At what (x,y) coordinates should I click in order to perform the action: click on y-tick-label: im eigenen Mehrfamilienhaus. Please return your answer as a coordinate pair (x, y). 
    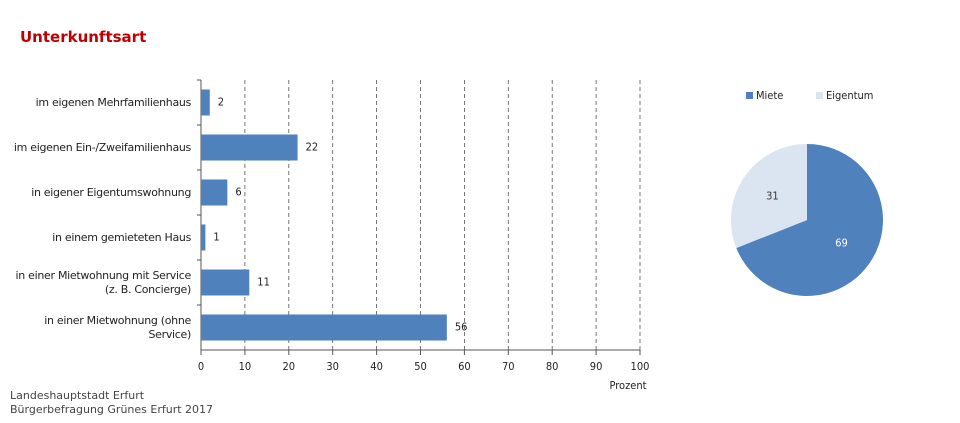
    Looking at the image, I should click on (113, 102).